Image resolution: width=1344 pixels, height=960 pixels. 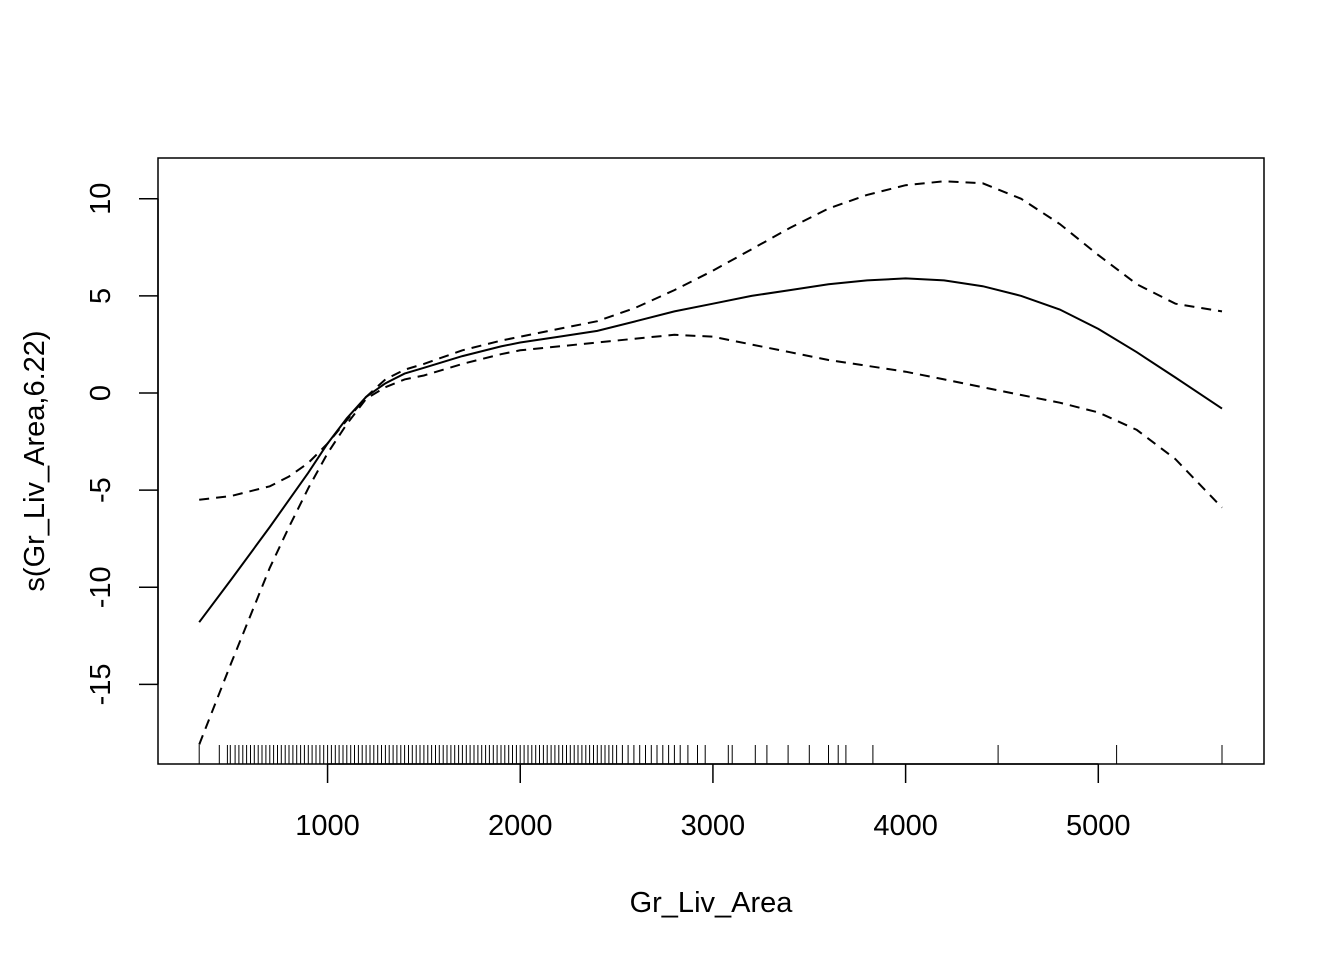 What do you see at coordinates (712, 903) in the screenshot?
I see `x-axis-label: Gr_Liv_Area` at bounding box center [712, 903].